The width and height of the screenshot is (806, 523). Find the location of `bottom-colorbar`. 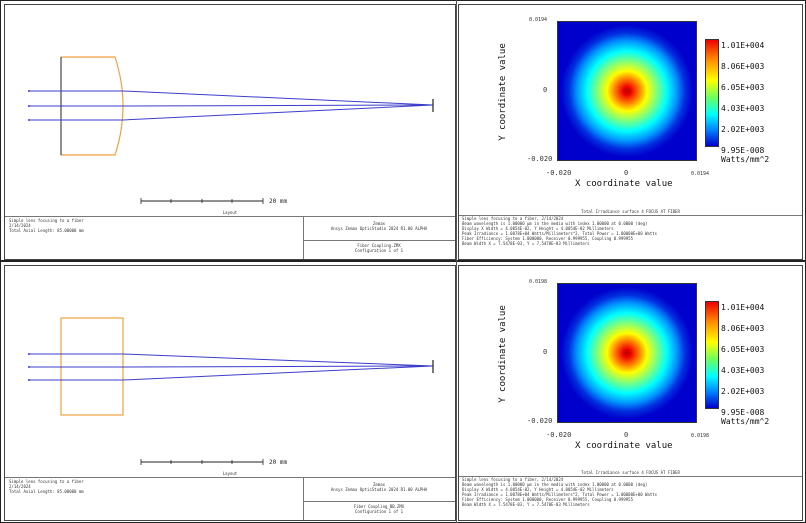

bottom-colorbar is located at coordinates (712, 355).